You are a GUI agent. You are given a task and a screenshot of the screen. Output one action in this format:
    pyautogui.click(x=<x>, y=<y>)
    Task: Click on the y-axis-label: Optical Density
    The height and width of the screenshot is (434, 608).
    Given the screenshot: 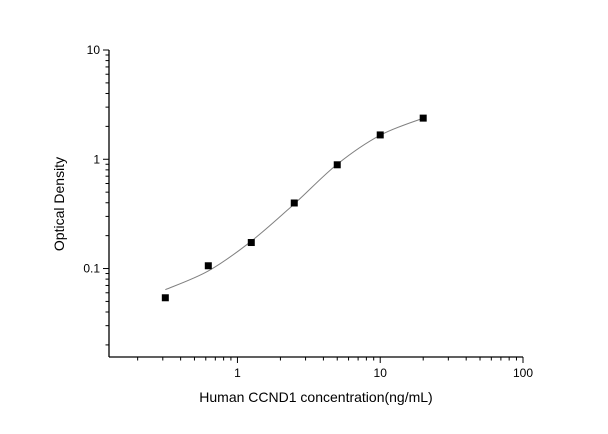 What is the action you would take?
    pyautogui.click(x=59, y=204)
    